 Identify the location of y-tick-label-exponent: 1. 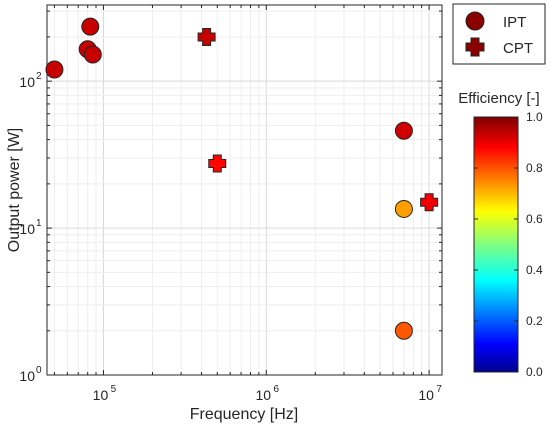
(39, 223).